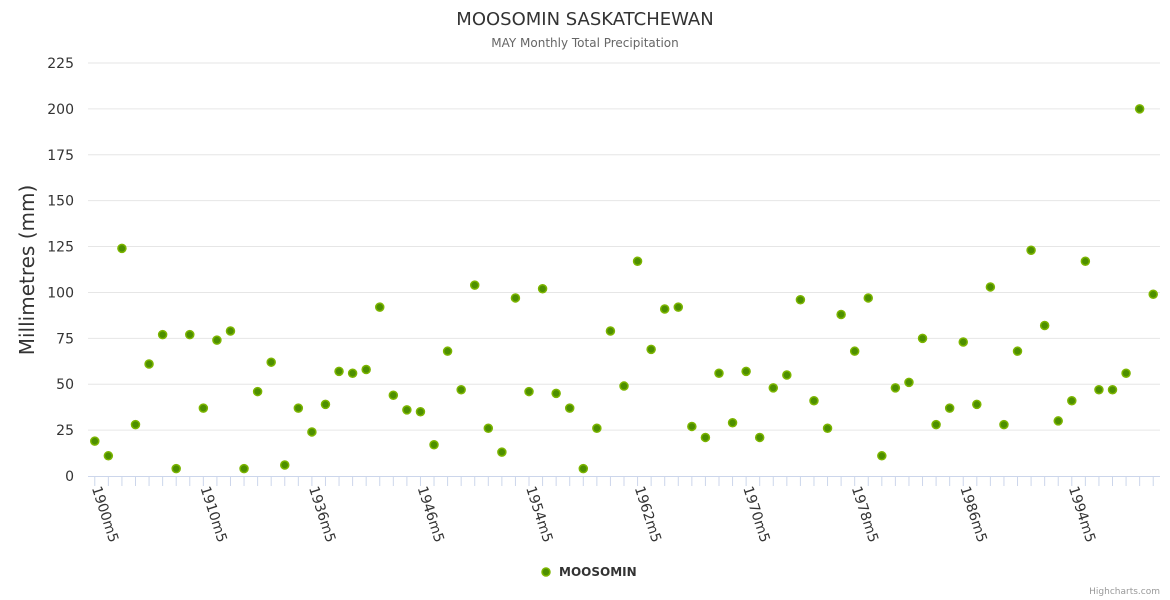  Describe the element at coordinates (546, 572) in the screenshot. I see `legend-marker` at that location.